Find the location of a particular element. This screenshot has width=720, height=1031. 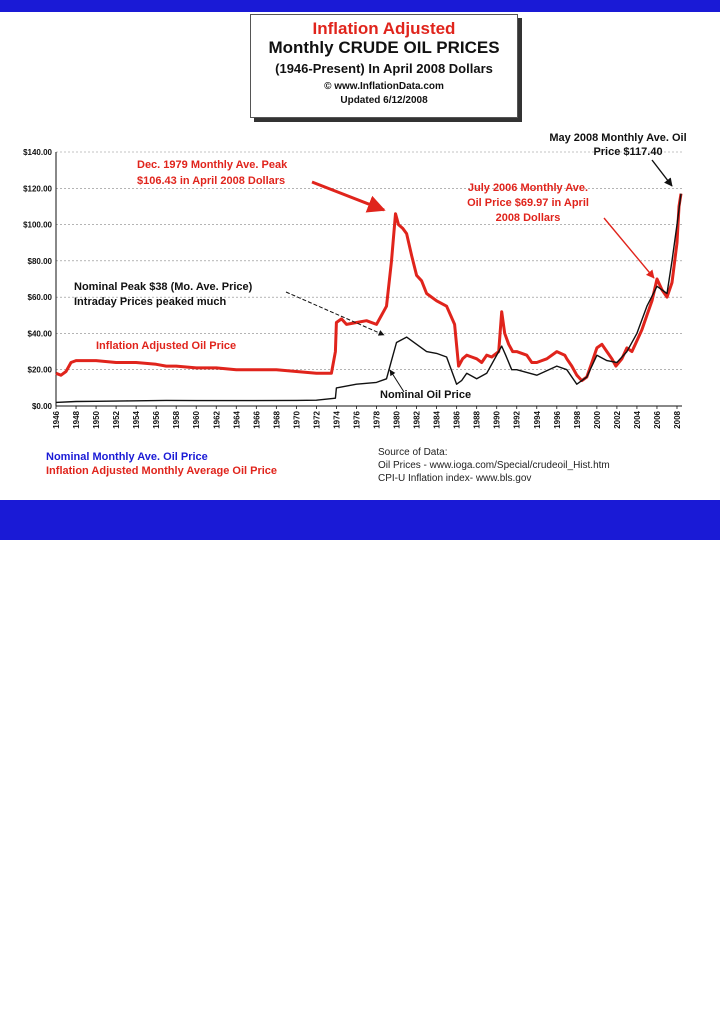

title-line-3: (1946-Present) In April 2008 Dollars is located at coordinates (384, 68).